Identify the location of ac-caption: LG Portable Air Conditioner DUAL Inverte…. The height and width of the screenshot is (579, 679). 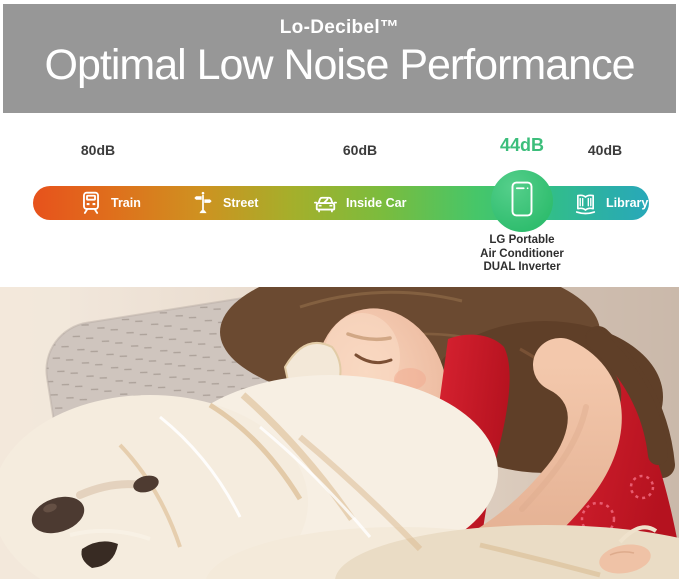
(522, 254).